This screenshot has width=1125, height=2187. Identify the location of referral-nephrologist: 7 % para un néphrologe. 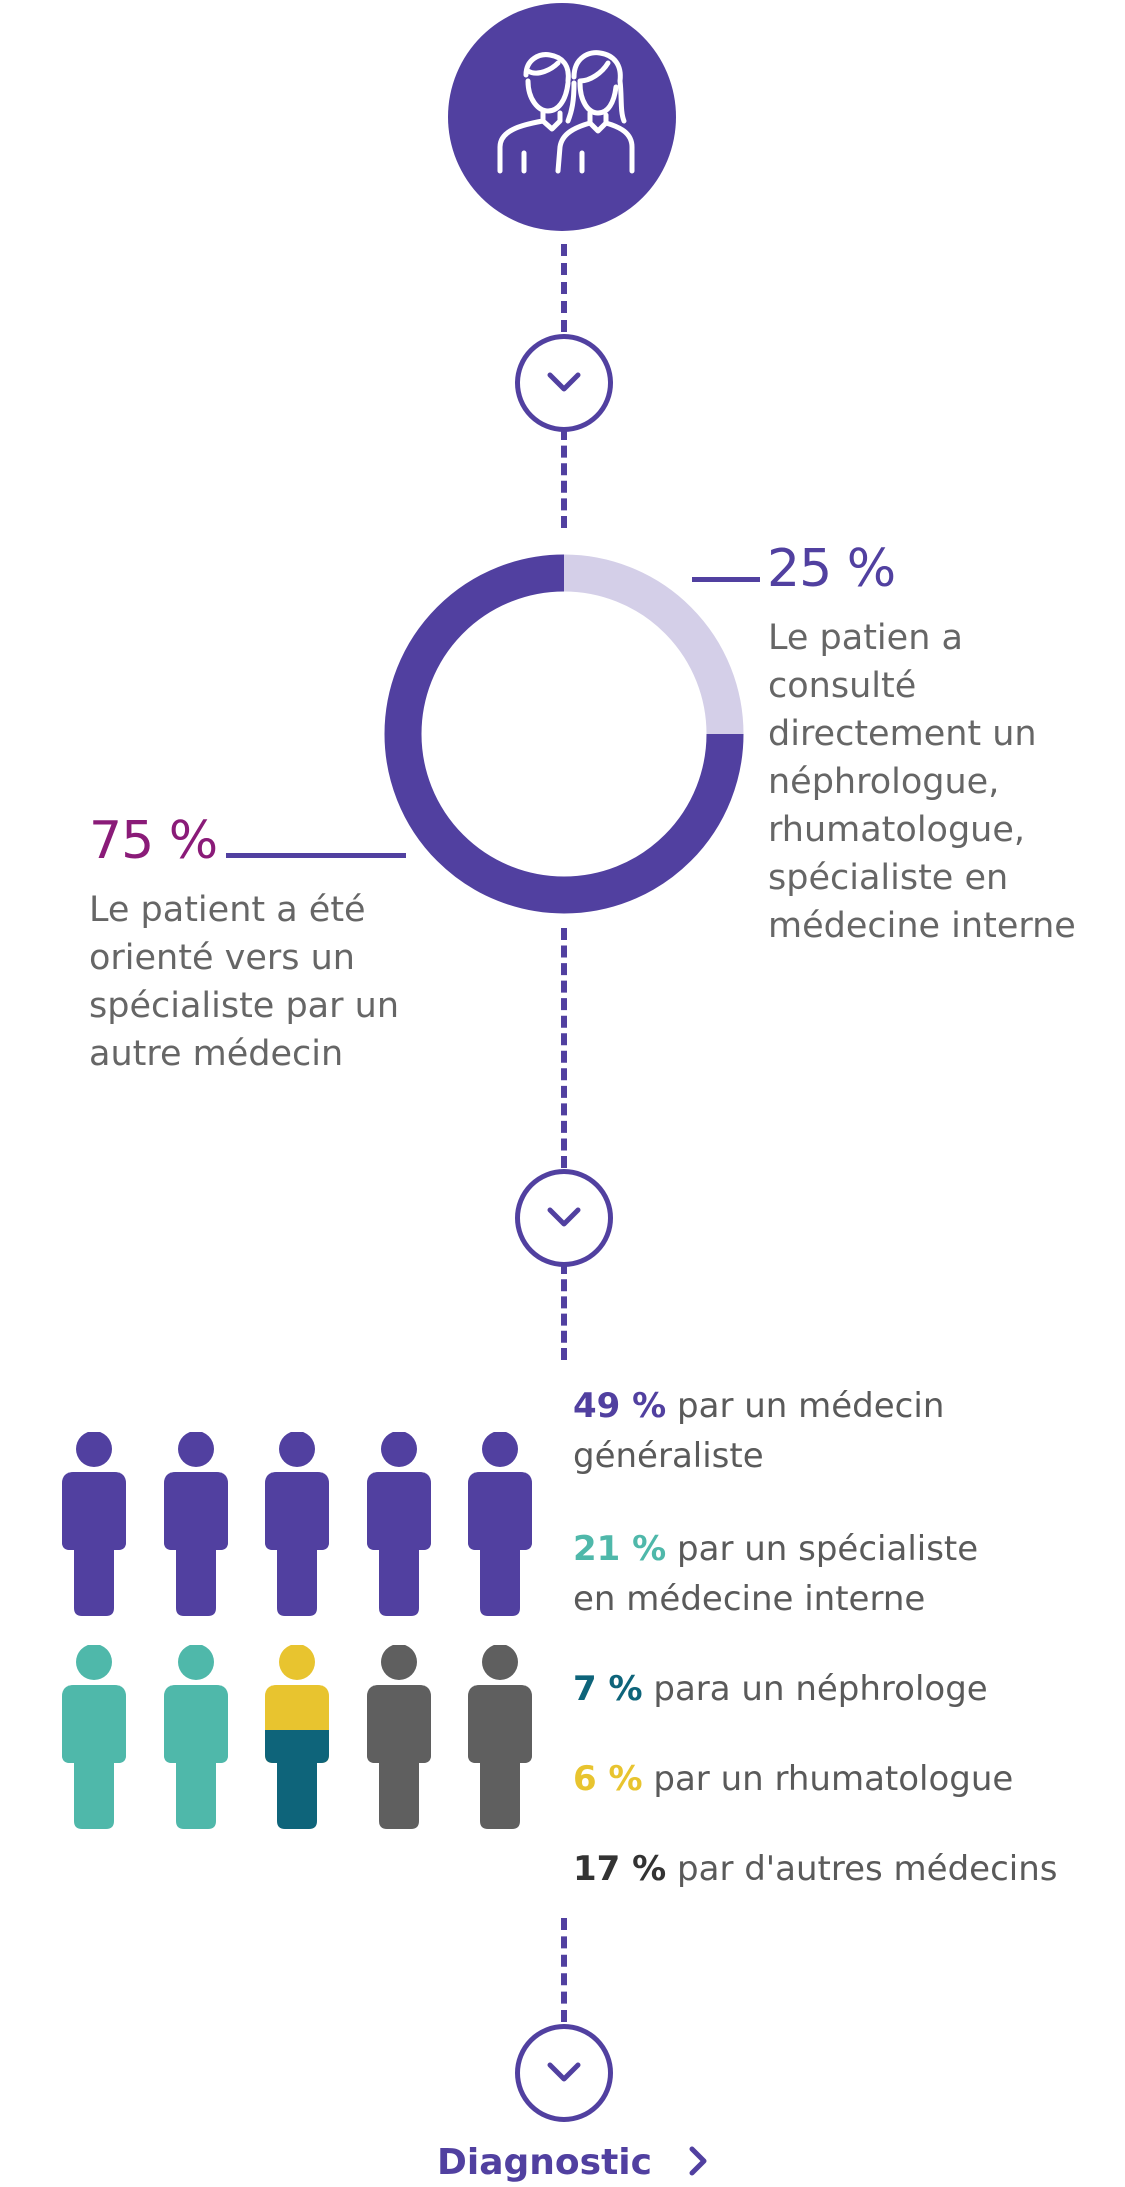
(833, 1689).